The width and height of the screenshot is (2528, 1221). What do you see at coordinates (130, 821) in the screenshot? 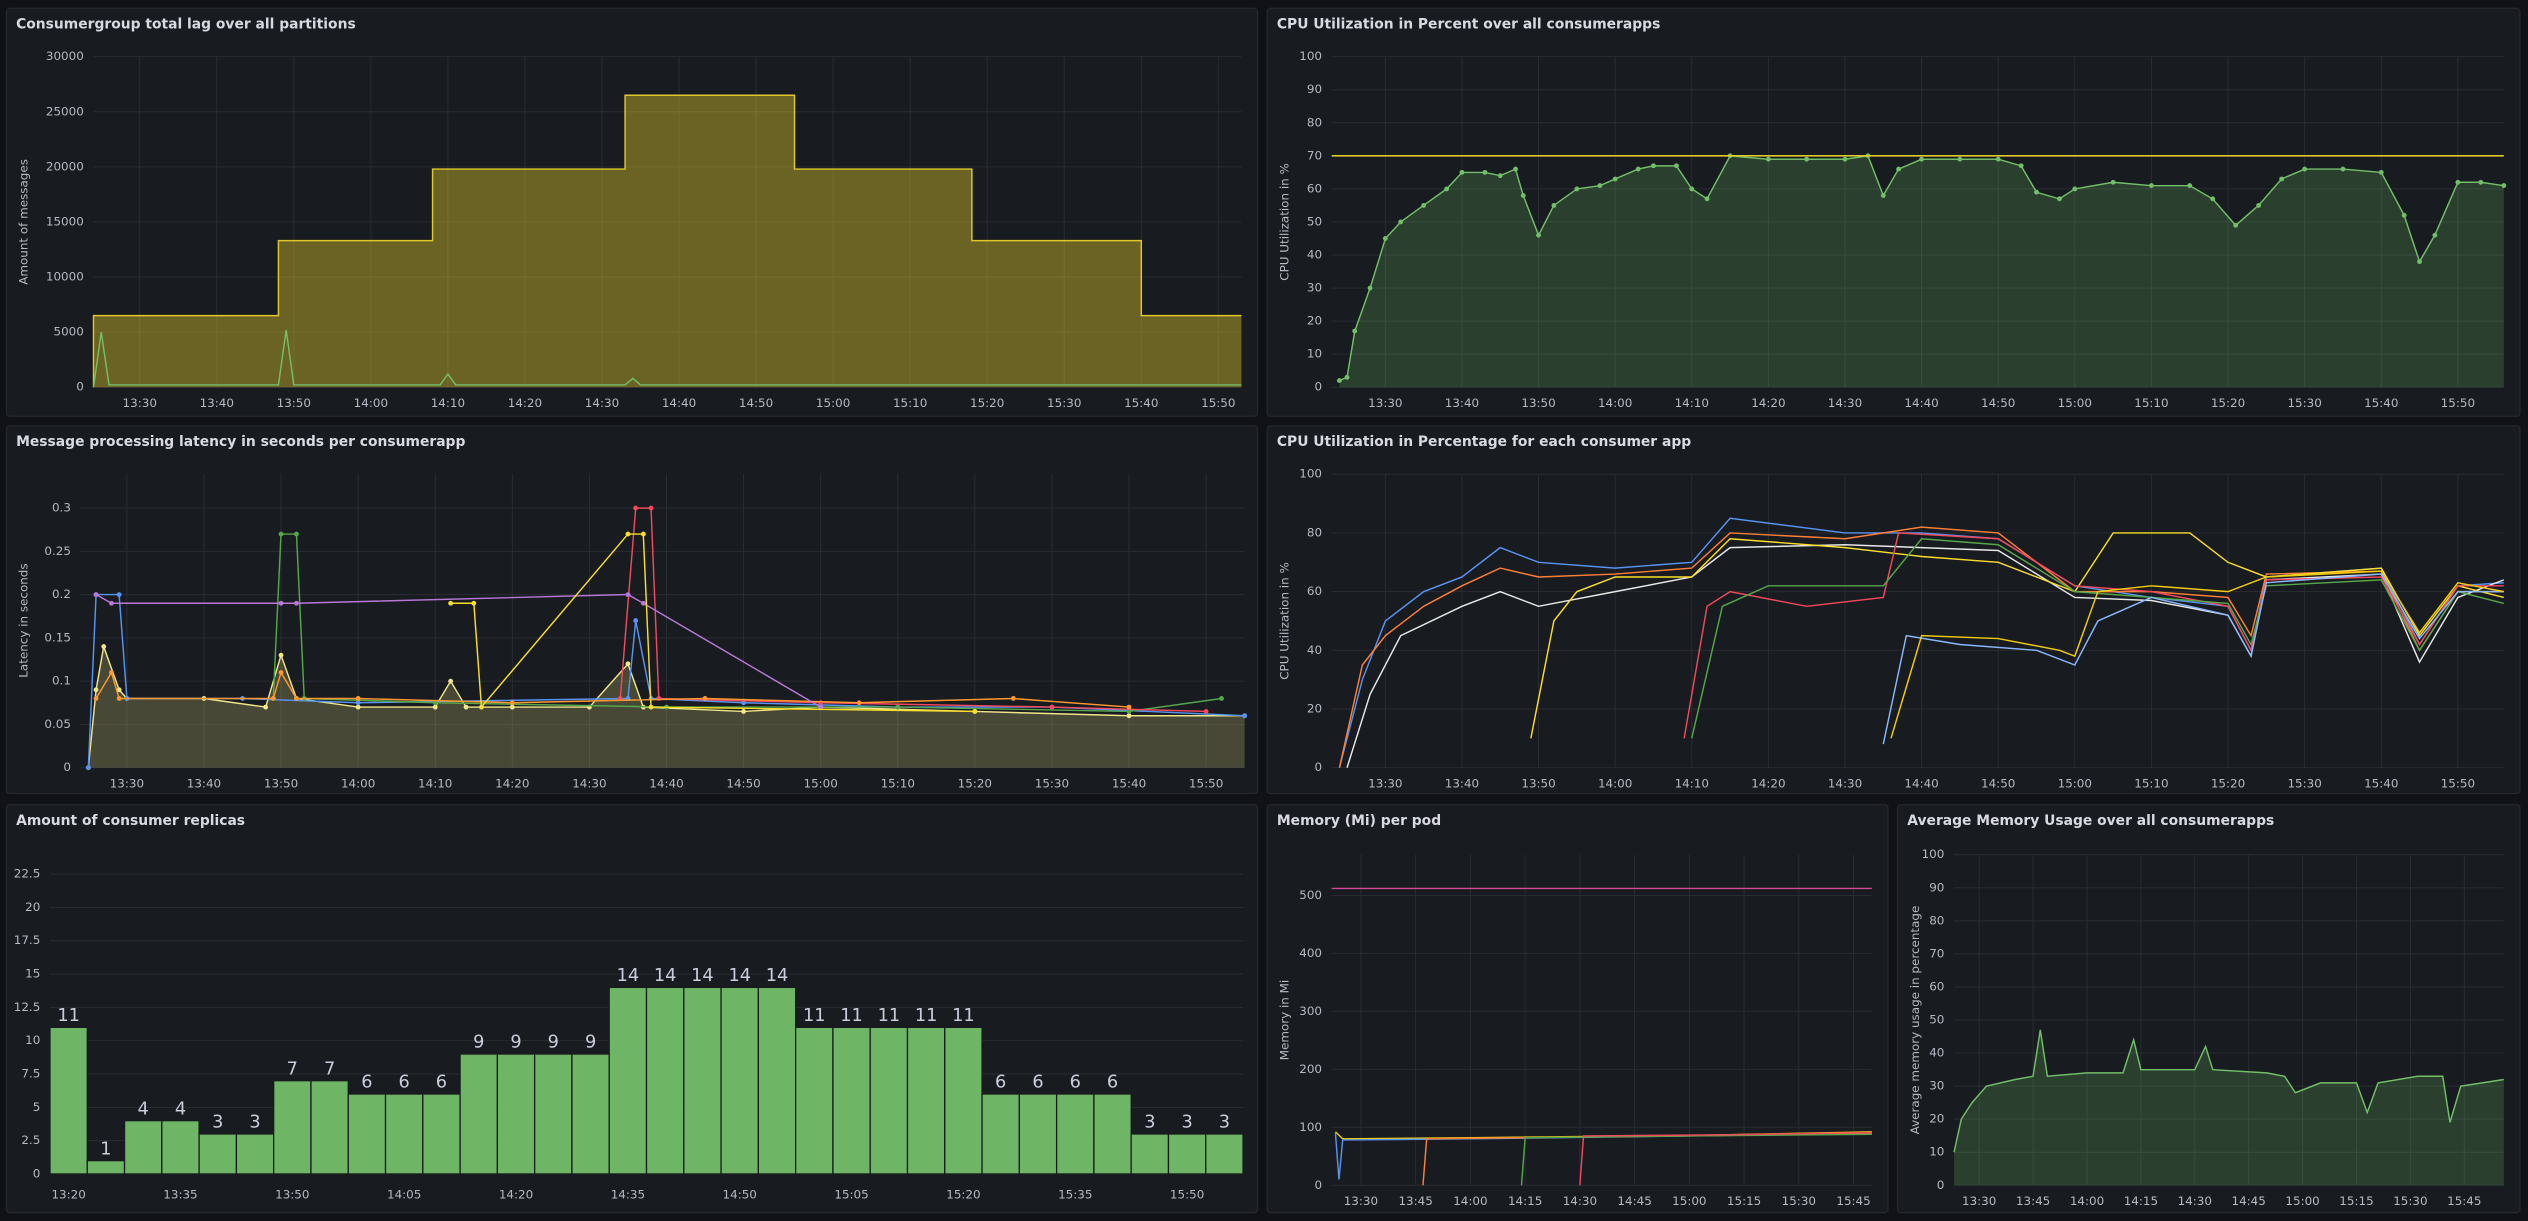
I see `panel-title: Amount of consumer replicas` at bounding box center [130, 821].